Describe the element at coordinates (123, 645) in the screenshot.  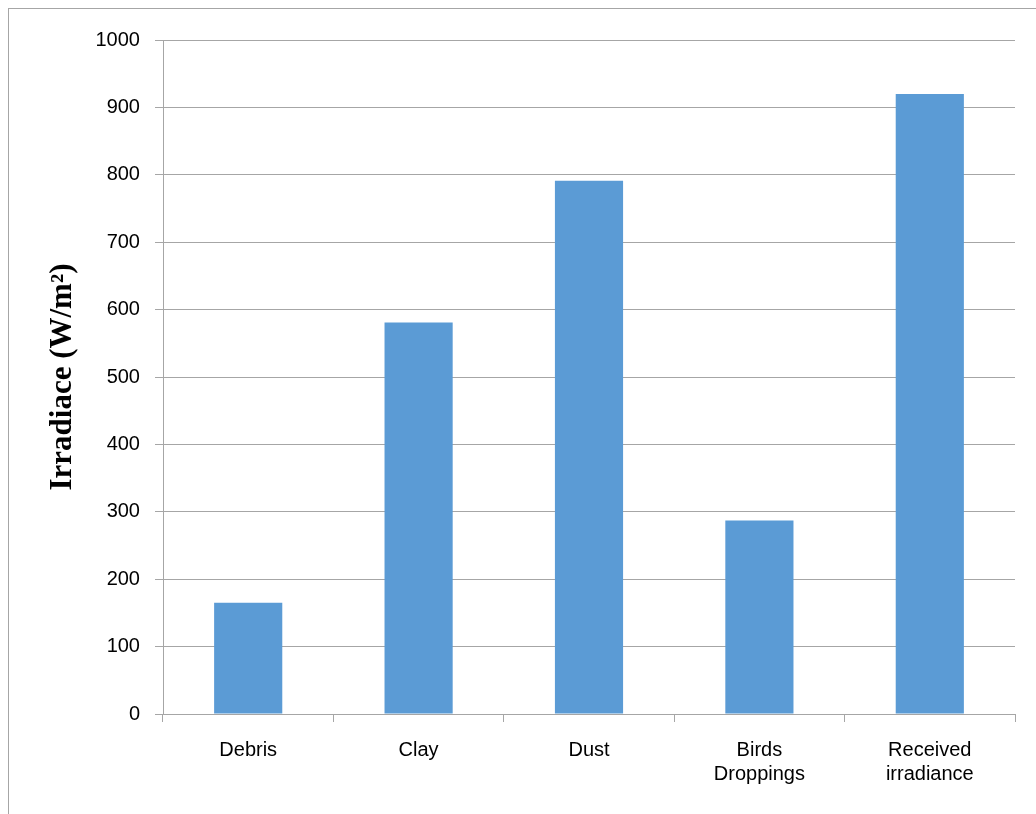
I see `y-tick-label: 100` at that location.